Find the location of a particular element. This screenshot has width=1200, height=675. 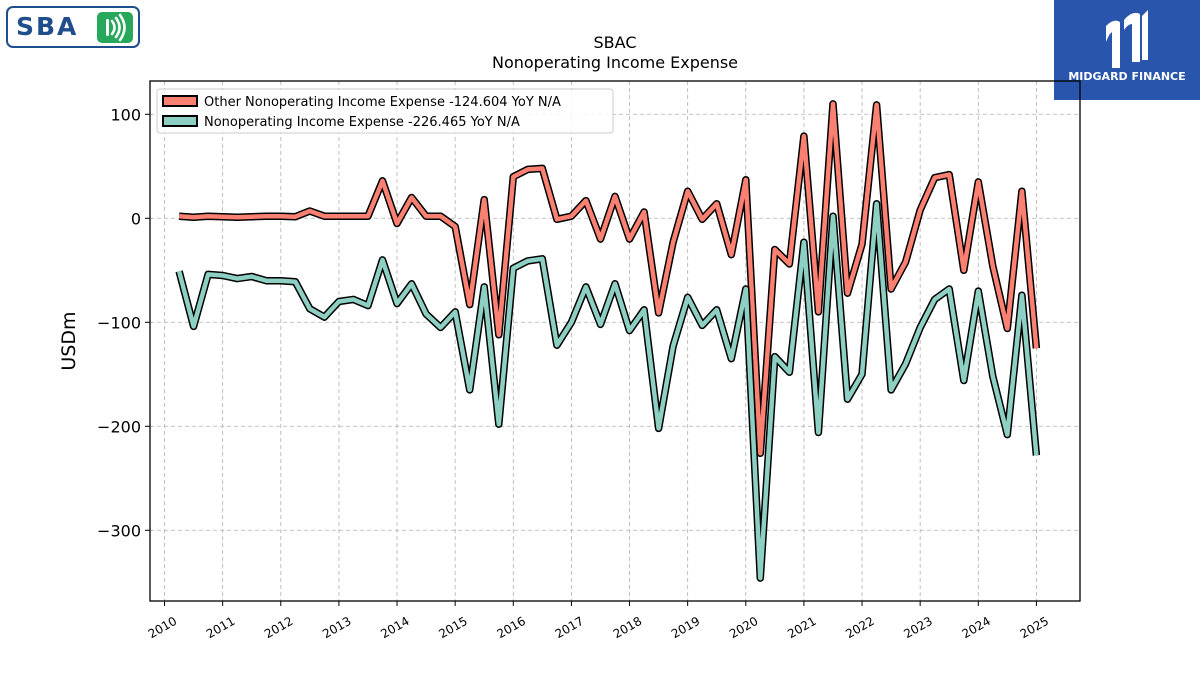

y-tick-label: 100 is located at coordinates (125, 114).